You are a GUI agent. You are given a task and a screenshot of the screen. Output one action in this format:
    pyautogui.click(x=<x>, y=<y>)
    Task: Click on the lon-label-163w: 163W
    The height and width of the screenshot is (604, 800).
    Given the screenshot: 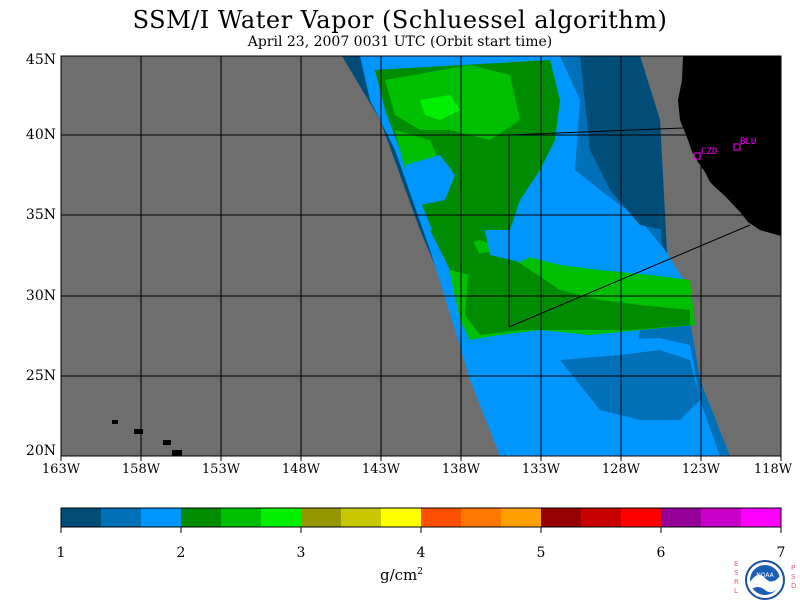 What is the action you would take?
    pyautogui.click(x=61, y=469)
    